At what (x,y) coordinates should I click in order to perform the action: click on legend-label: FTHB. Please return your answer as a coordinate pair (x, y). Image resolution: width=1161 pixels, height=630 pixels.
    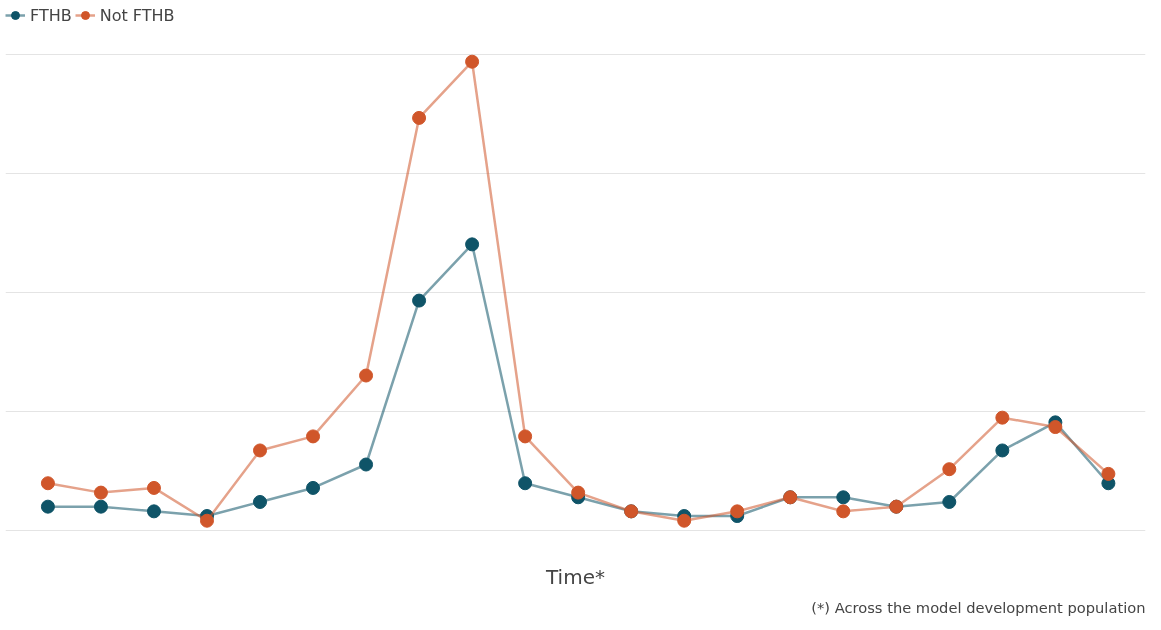
    Looking at the image, I should click on (51, 15).